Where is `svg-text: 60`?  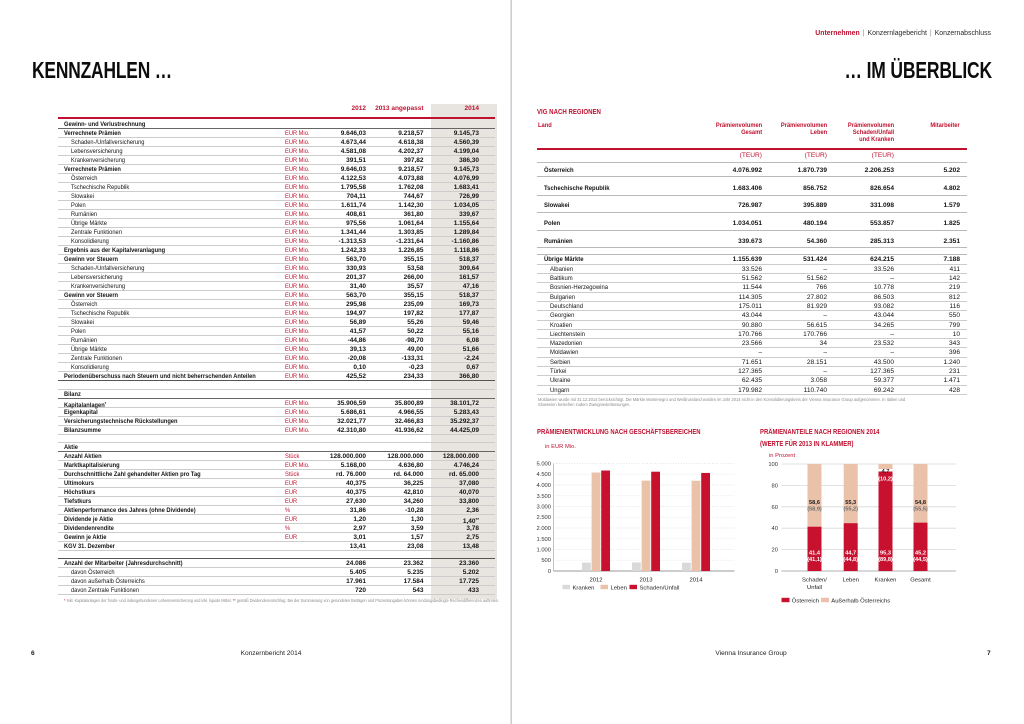
svg-text: 60 is located at coordinates (775, 508).